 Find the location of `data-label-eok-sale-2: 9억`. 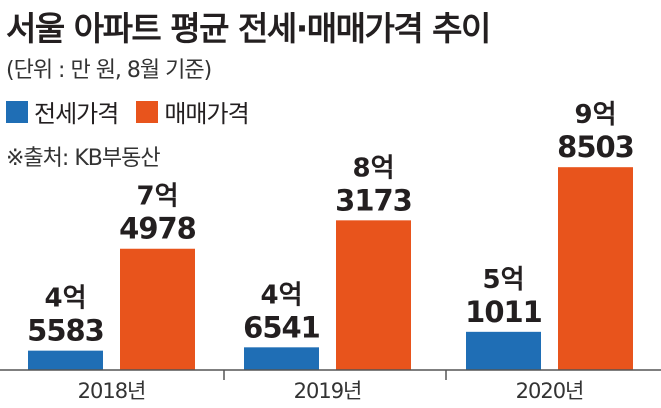

data-label-eok-sale-2: 9억 is located at coordinates (595, 115).